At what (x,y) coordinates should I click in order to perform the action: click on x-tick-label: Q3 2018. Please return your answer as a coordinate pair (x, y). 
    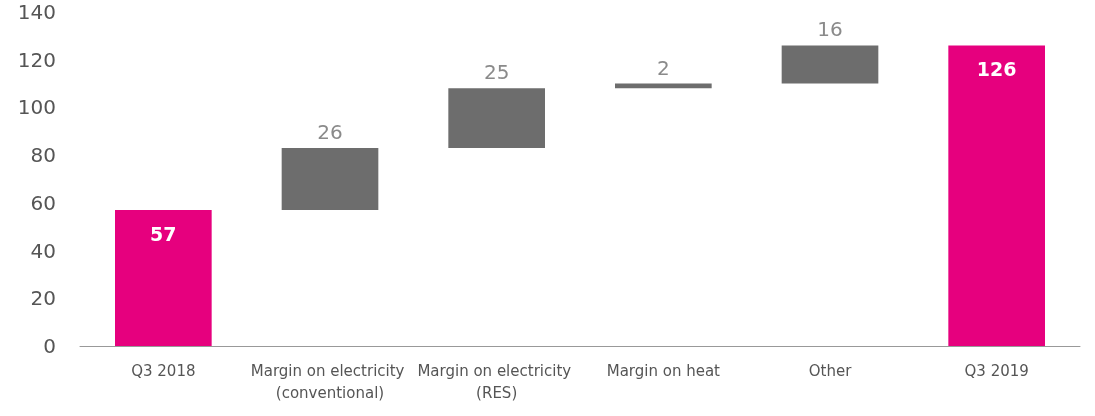
    Looking at the image, I should click on (163, 371).